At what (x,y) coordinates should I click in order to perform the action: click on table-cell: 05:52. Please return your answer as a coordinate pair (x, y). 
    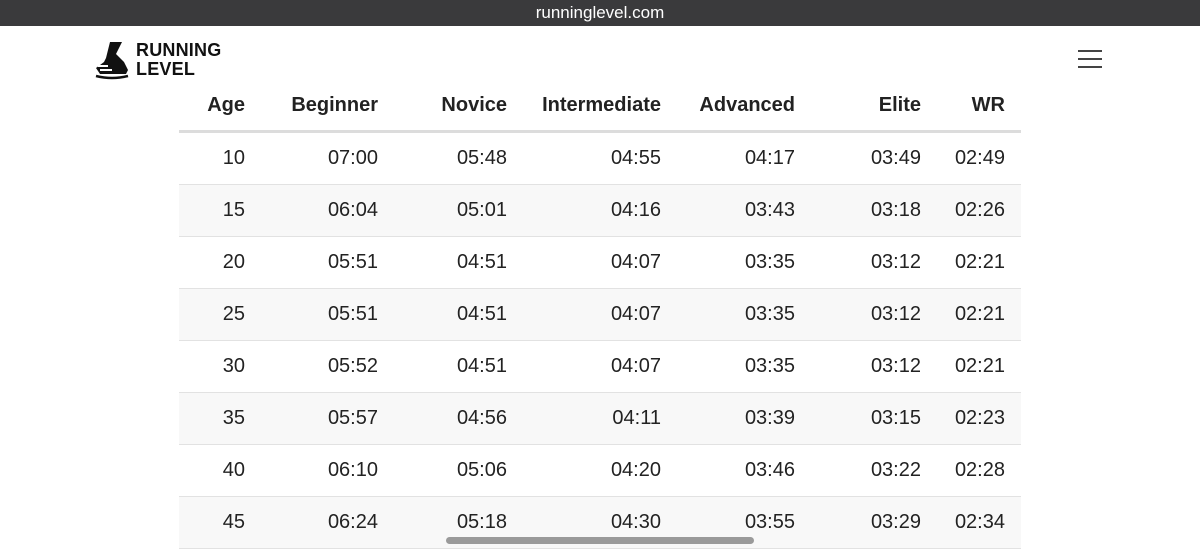
    Looking at the image, I should click on (327, 366).